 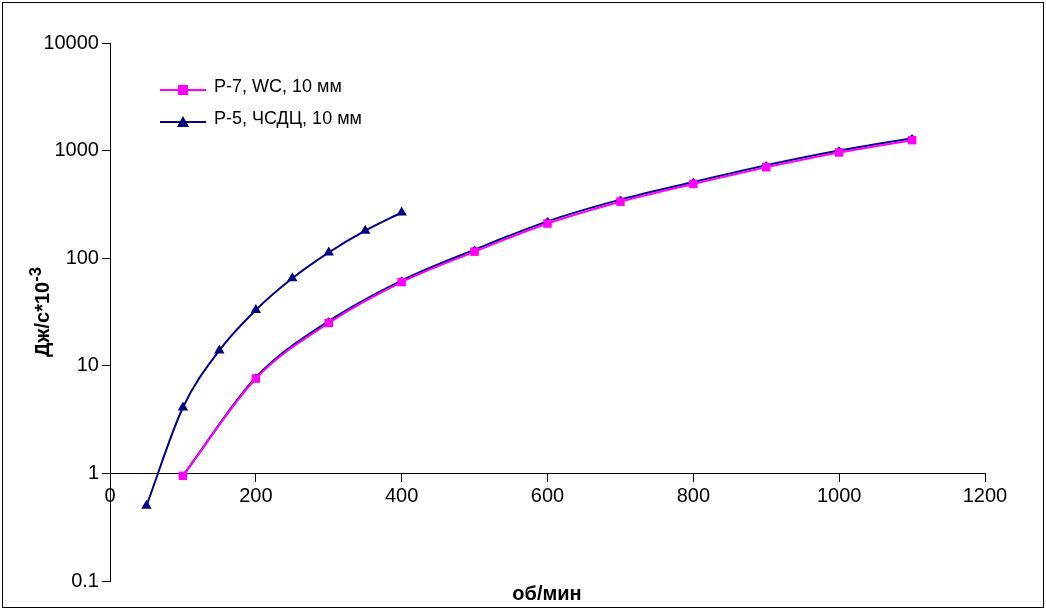 What do you see at coordinates (839, 494) in the screenshot?
I see `x-tick-label: 1000` at bounding box center [839, 494].